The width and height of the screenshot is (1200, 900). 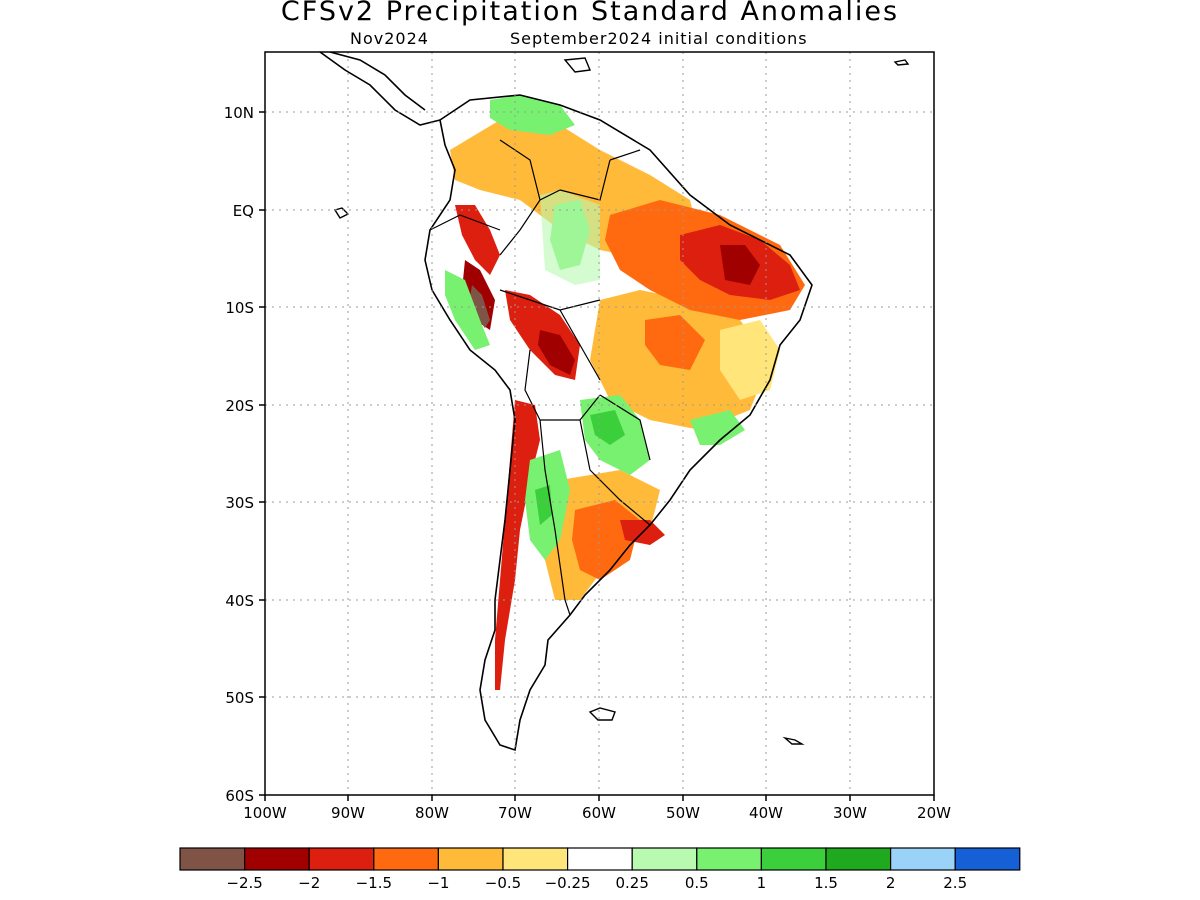 What do you see at coordinates (683, 813) in the screenshot?
I see `lon-tick-label: 50W` at bounding box center [683, 813].